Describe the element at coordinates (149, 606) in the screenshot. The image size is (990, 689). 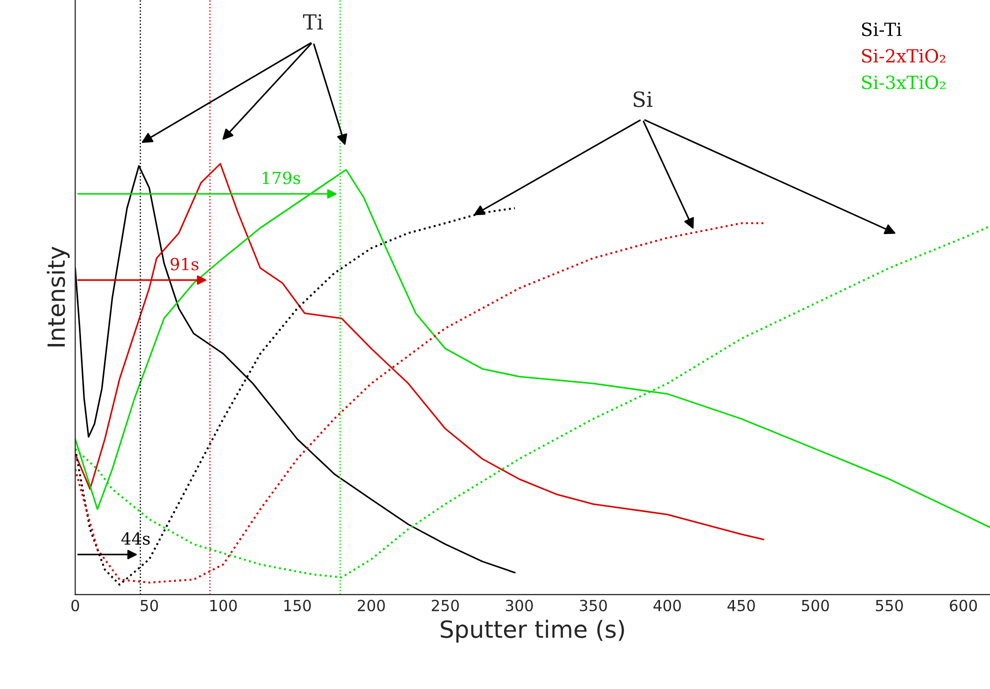
I see `x-tick-label: 50` at that location.